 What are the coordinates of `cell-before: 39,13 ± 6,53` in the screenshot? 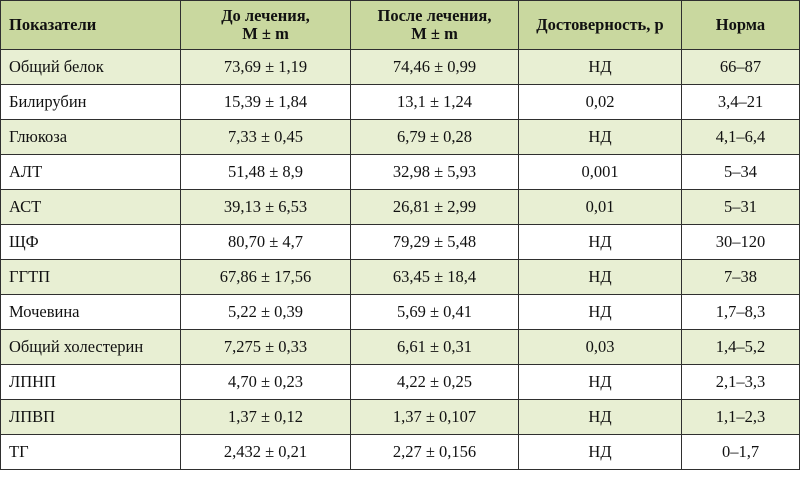 It's located at (265, 207).